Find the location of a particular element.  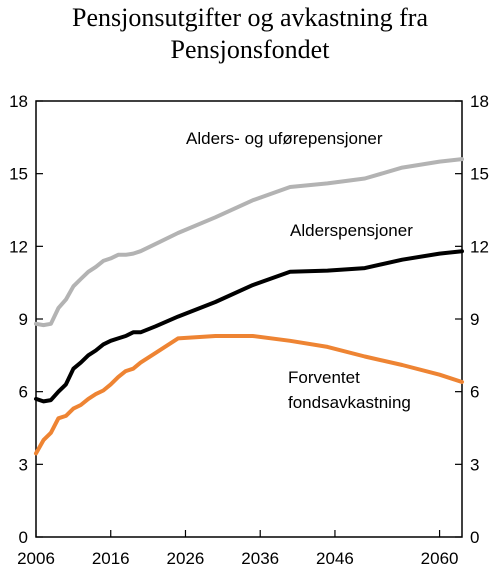

y-tick-label-left: 12 is located at coordinates (18, 246).